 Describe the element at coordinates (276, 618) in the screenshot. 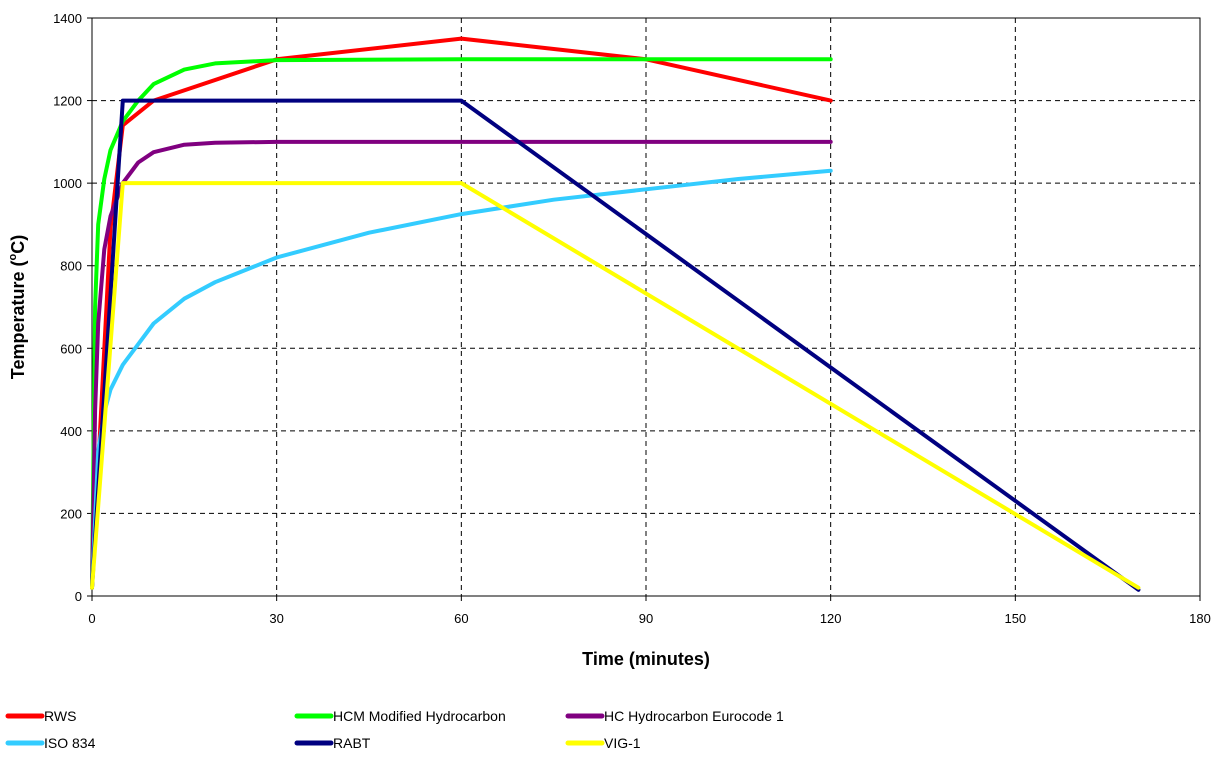

I see `x-tick-label: 30` at that location.